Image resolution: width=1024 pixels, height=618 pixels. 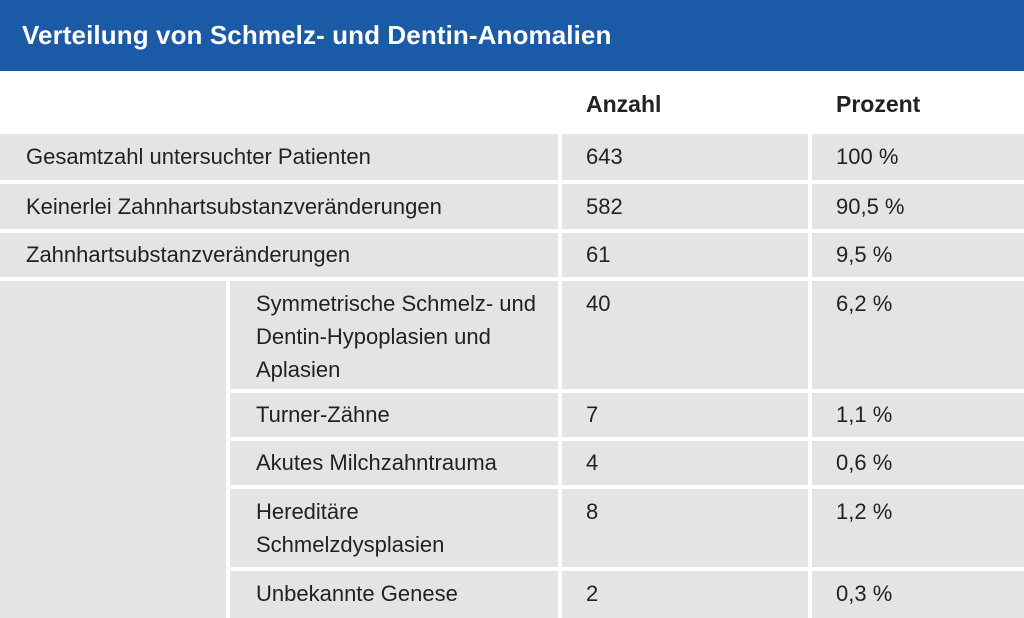 I want to click on row-label-cell: Zahnhartsubstanzveränderungen, so click(x=279, y=255).